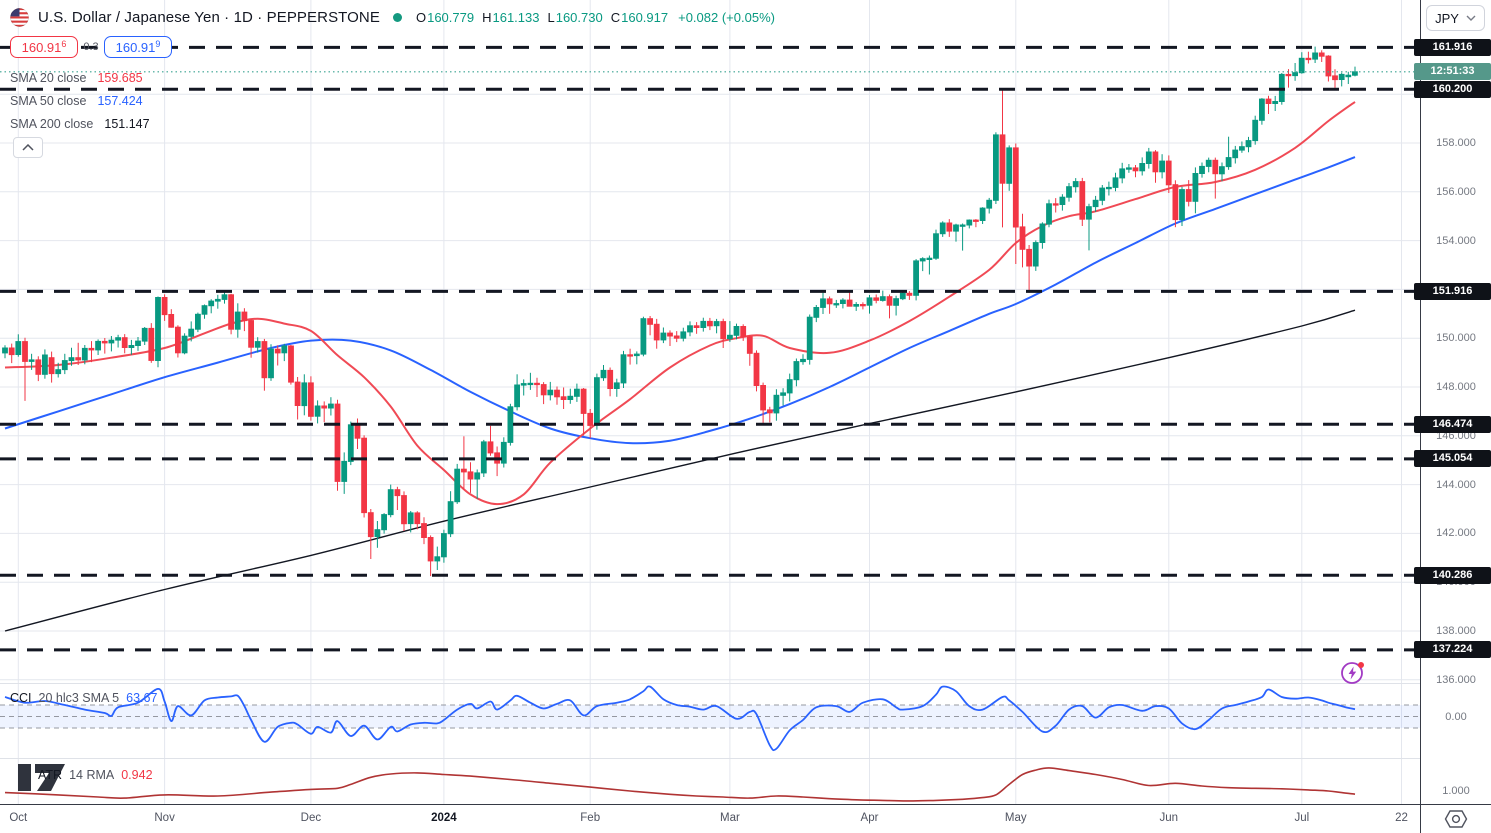 The width and height of the screenshot is (1491, 833). Describe the element at coordinates (1452, 424) in the screenshot. I see `level-price-label: 146.474` at that location.